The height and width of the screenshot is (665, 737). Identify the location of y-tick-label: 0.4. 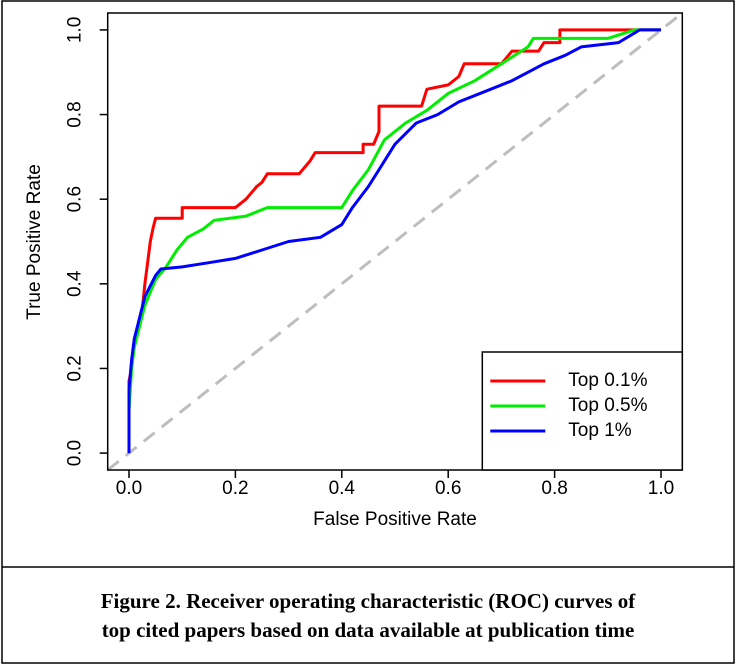
(75, 283).